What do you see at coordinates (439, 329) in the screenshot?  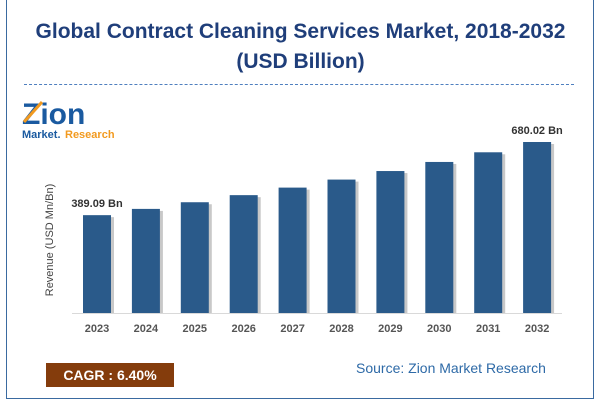 I see `x-tick-label: 2030` at bounding box center [439, 329].